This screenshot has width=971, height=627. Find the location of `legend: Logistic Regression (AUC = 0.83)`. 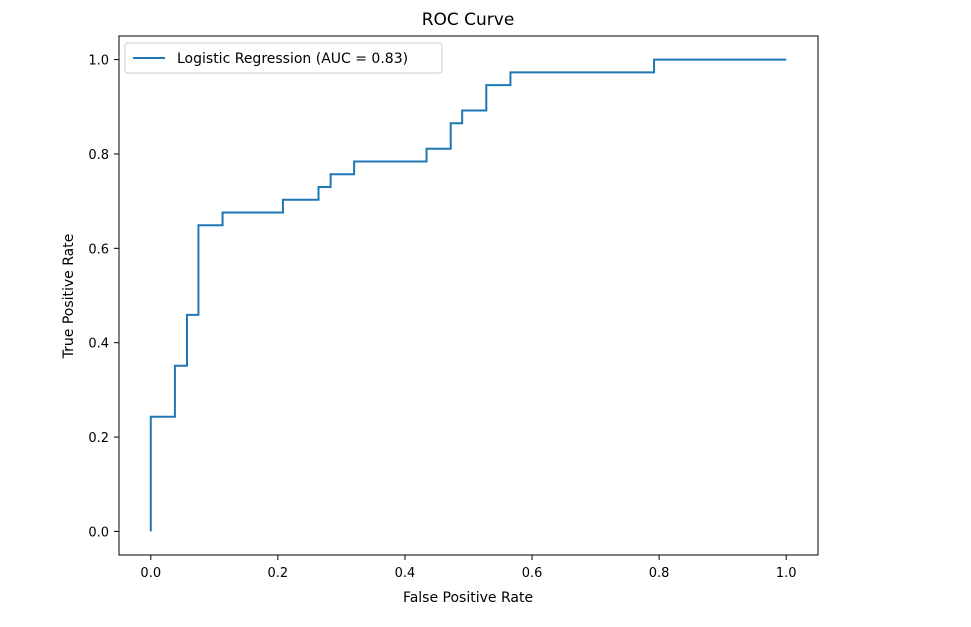

legend: Logistic Regression (AUC = 0.83) is located at coordinates (283, 58).